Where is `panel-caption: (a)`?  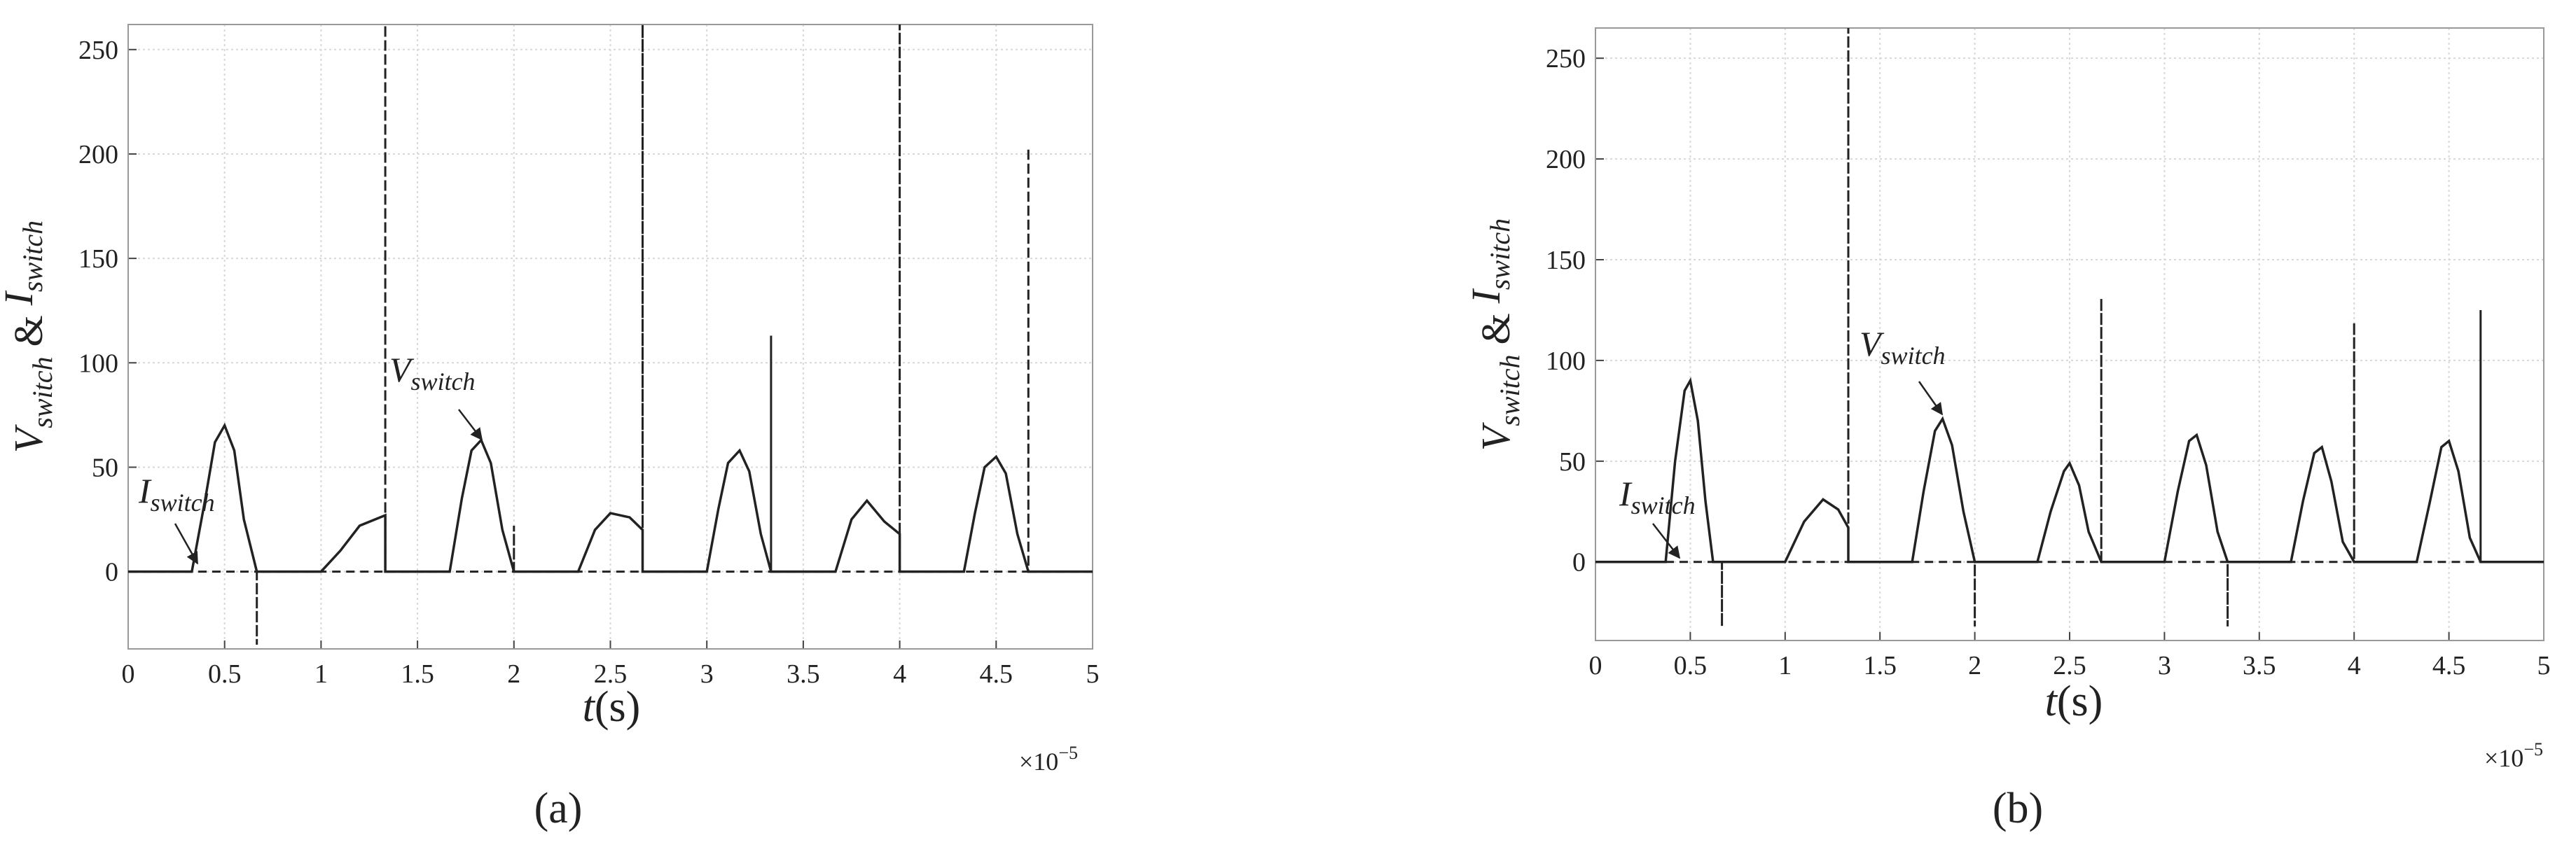 panel-caption: (a) is located at coordinates (558, 808).